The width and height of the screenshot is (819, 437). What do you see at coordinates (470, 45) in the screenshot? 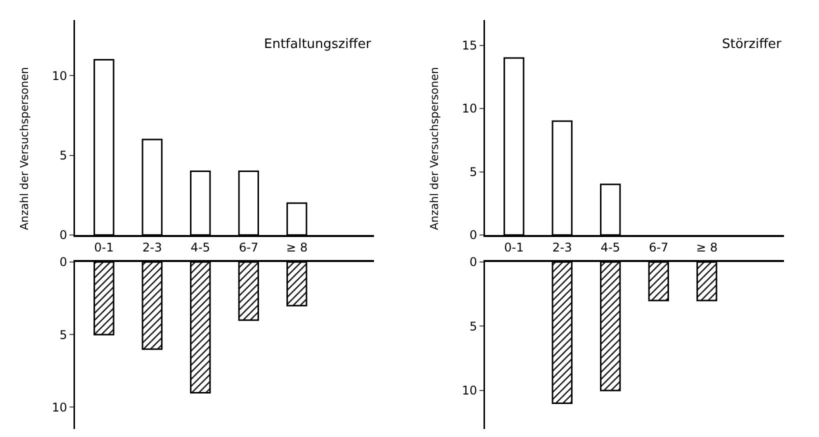
I see `y-tick-label: 15` at bounding box center [470, 45].